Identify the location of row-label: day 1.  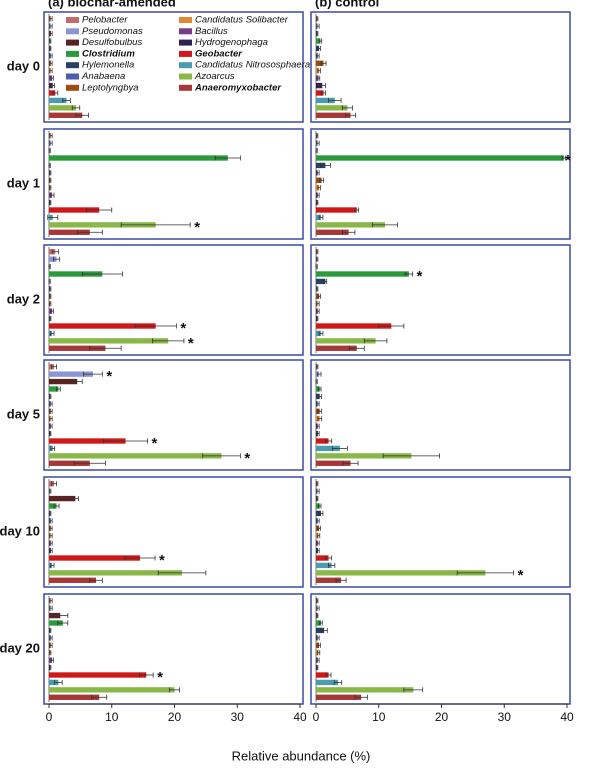
(23, 182).